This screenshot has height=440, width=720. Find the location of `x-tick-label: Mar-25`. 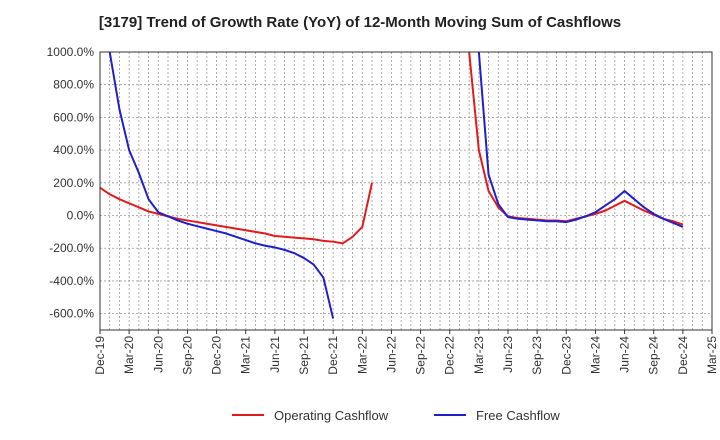

x-tick-label: Mar-25 is located at coordinates (712, 355).